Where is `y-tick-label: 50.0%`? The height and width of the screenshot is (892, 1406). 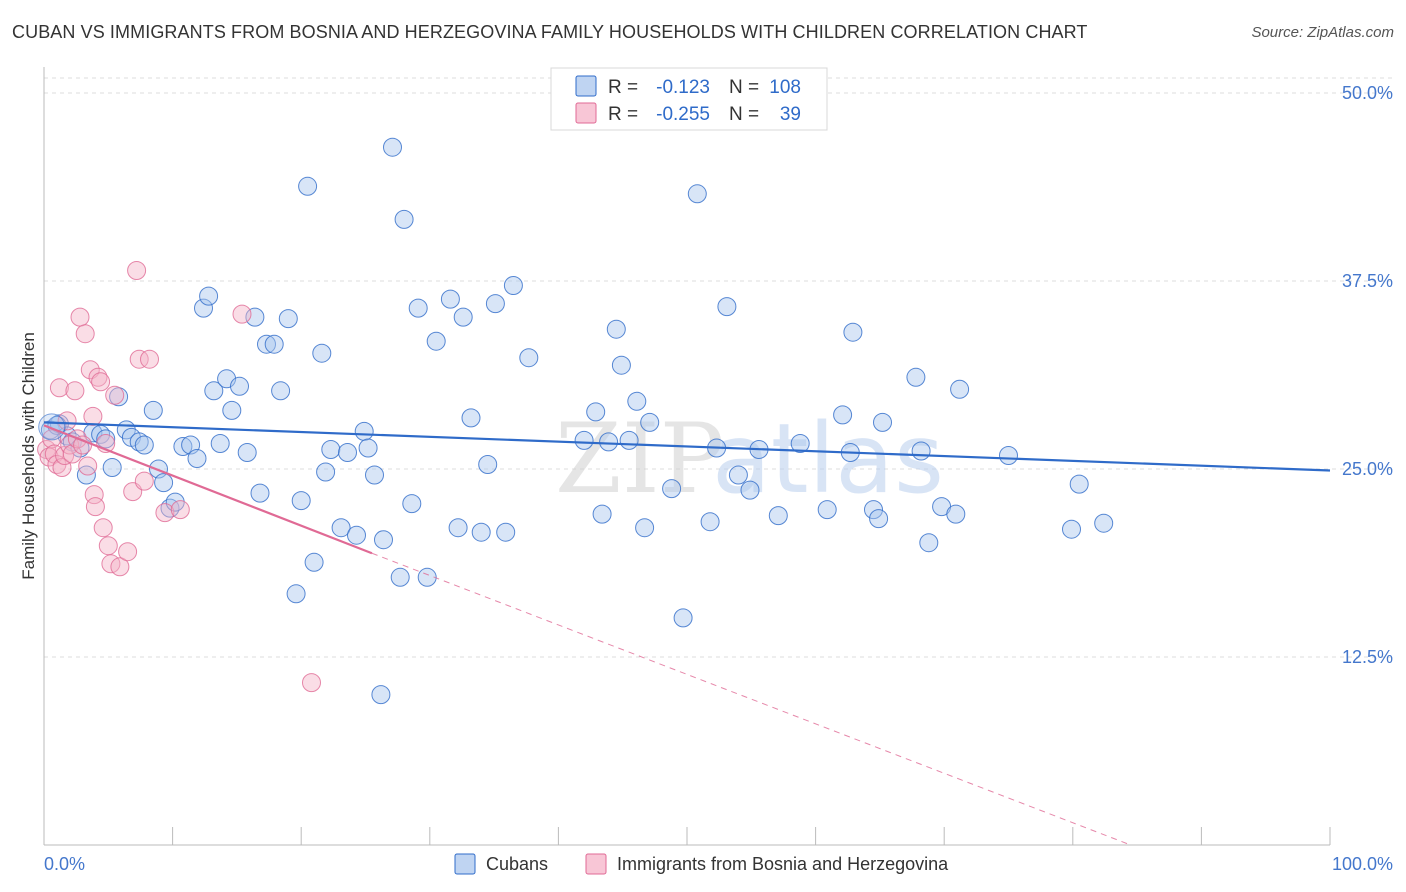 y-tick-label: 50.0% is located at coordinates (1367, 93).